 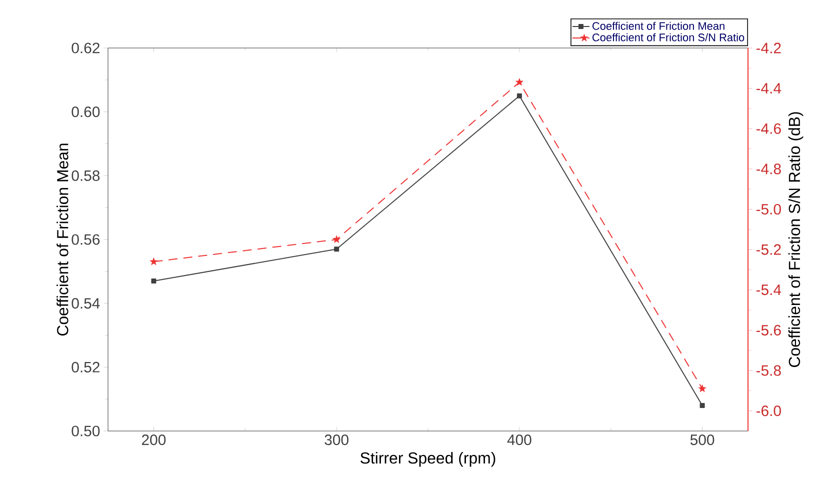 What do you see at coordinates (519, 440) in the screenshot?
I see `x-tick-label: 400` at bounding box center [519, 440].